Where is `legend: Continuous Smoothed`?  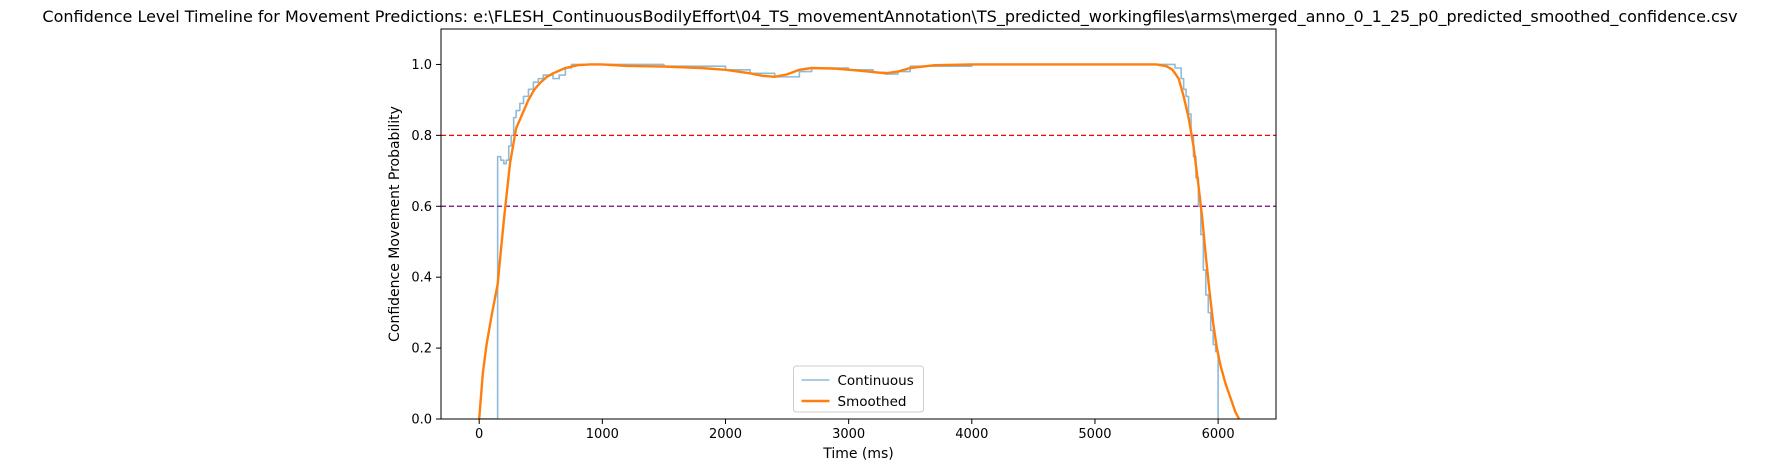 legend: Continuous Smoothed is located at coordinates (858, 389).